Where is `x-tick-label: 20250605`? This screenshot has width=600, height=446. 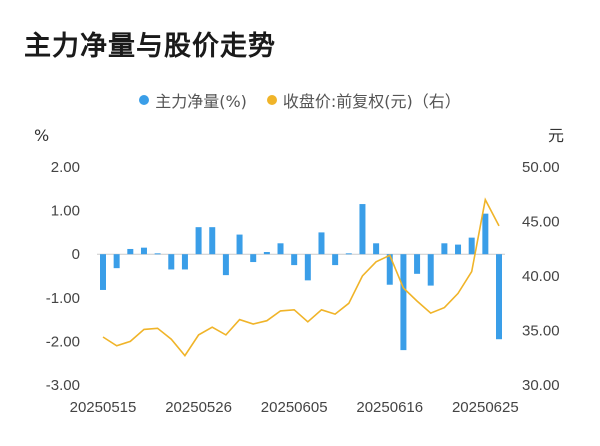
x-tick-label: 20250605 is located at coordinates (294, 407).